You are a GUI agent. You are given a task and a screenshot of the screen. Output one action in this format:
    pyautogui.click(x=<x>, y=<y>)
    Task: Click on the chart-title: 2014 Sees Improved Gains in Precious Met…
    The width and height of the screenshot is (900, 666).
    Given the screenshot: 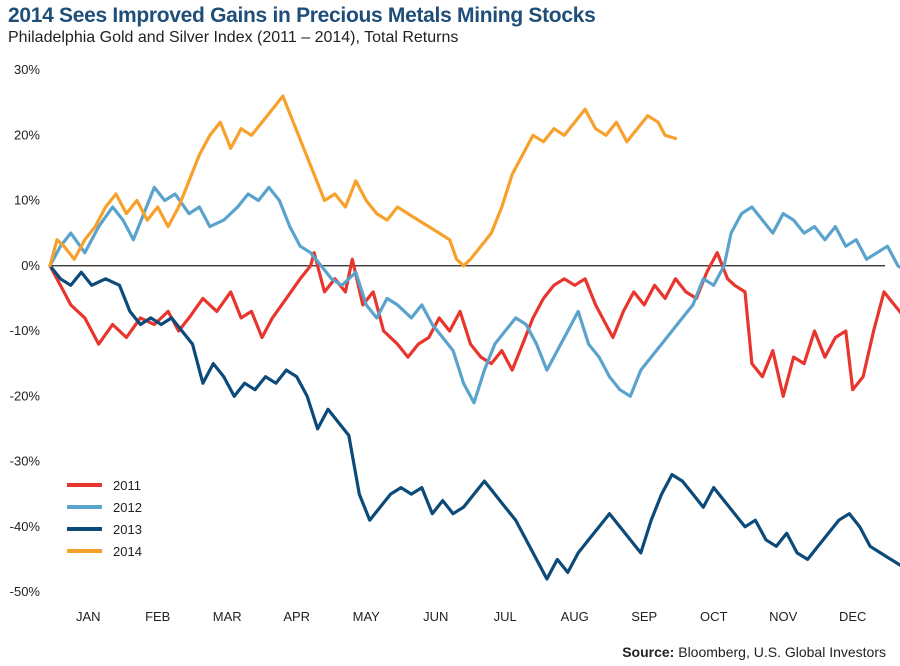 What is the action you would take?
    pyautogui.click(x=302, y=15)
    